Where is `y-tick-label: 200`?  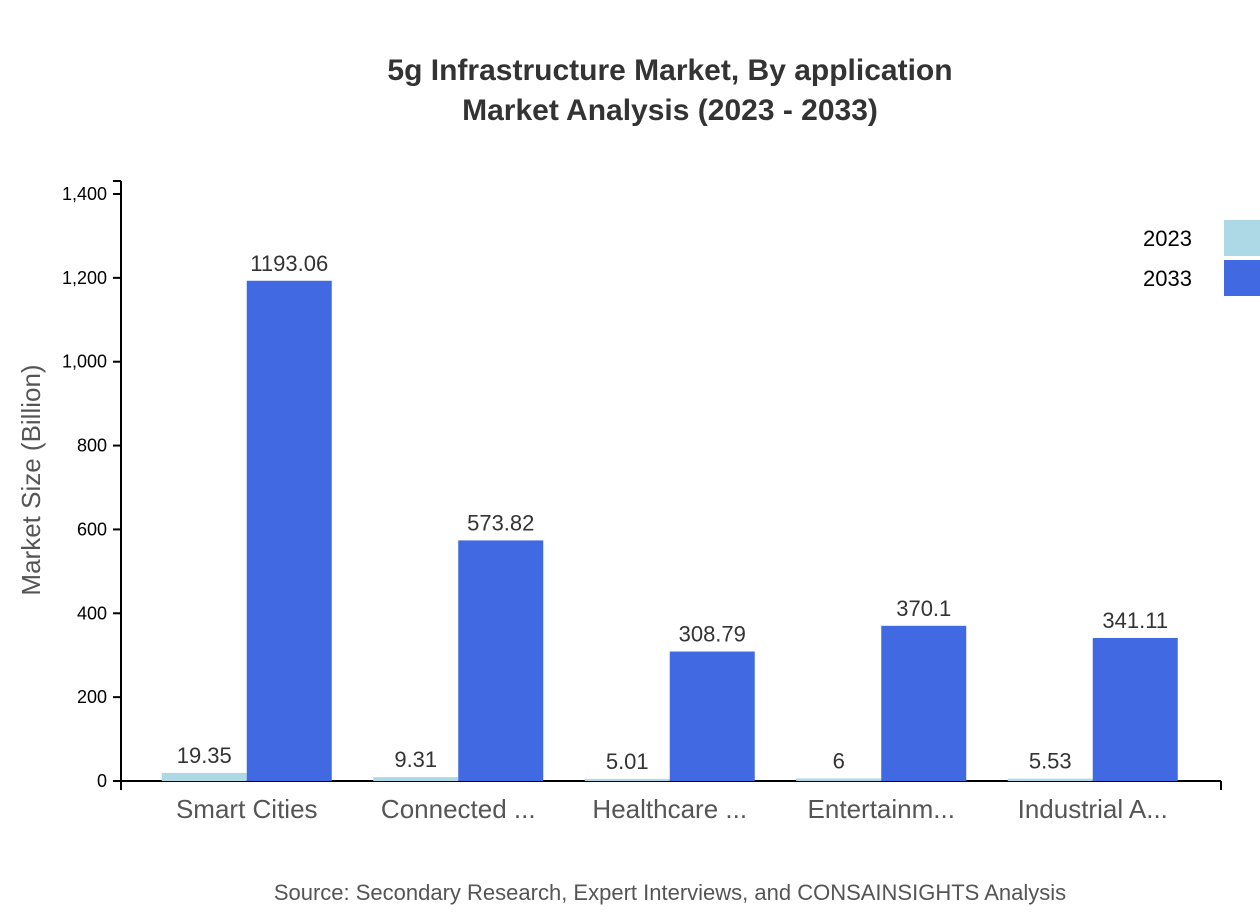
y-tick-label: 200 is located at coordinates (92, 697).